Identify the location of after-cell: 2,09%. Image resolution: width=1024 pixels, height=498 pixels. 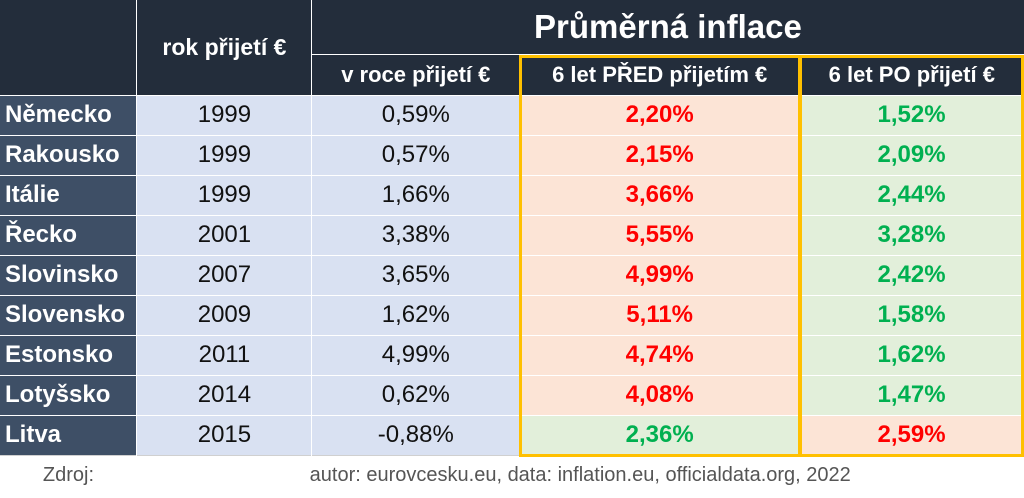
(911, 154).